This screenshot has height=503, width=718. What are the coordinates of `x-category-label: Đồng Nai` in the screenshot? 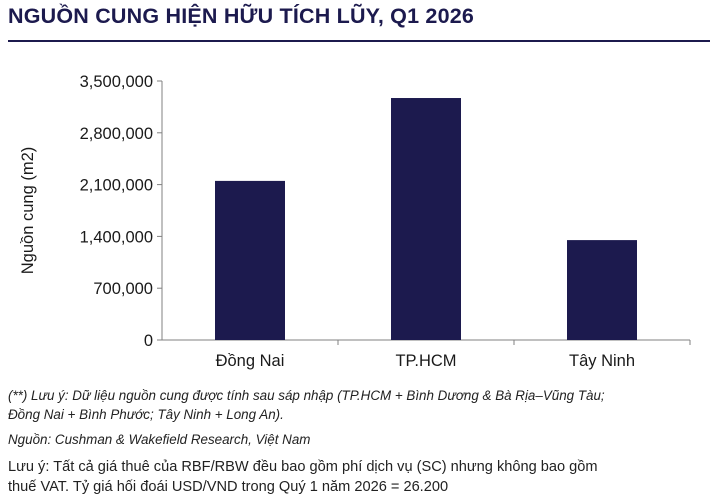 It's located at (250, 361).